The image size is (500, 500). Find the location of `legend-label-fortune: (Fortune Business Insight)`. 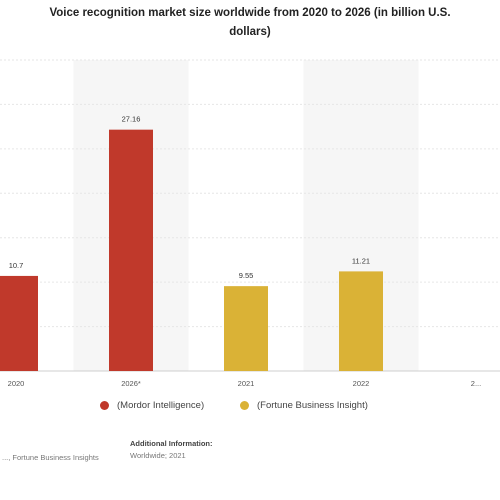

legend-label-fortune: (Fortune Business Insight) is located at coordinates (312, 405).